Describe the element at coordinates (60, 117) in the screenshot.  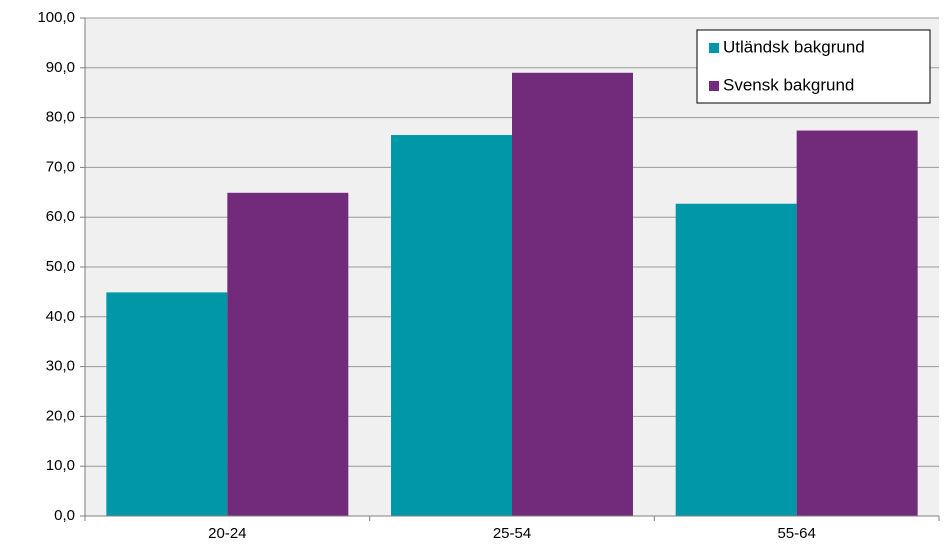
I see `y-tick-label: 80,0` at that location.